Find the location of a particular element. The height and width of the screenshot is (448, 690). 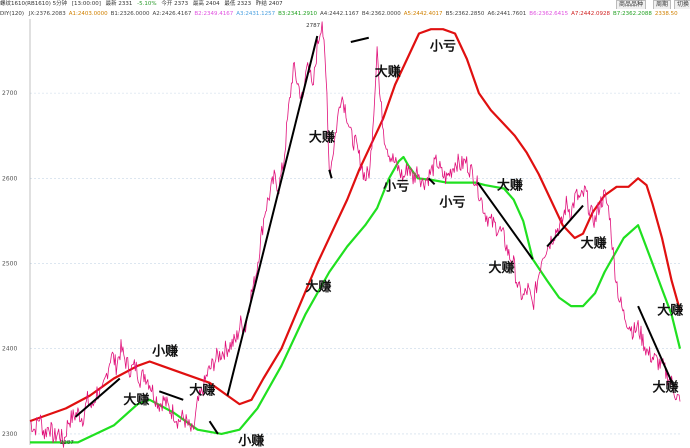

y-tick-label: 2600 is located at coordinates (9, 178).